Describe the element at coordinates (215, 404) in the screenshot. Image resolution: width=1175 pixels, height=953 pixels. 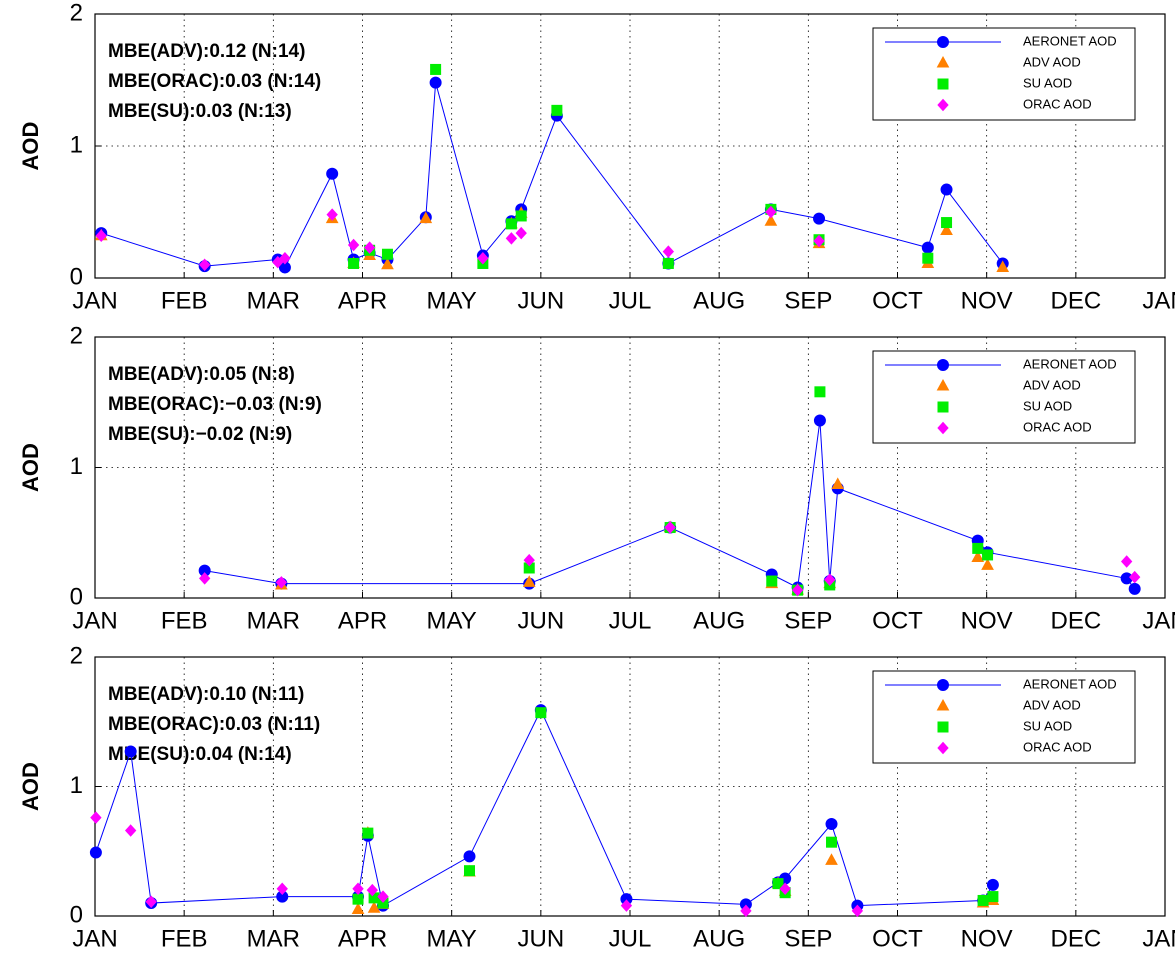
I see `annotation: MBE(ORAC):−0.03 (N:9)` at that location.